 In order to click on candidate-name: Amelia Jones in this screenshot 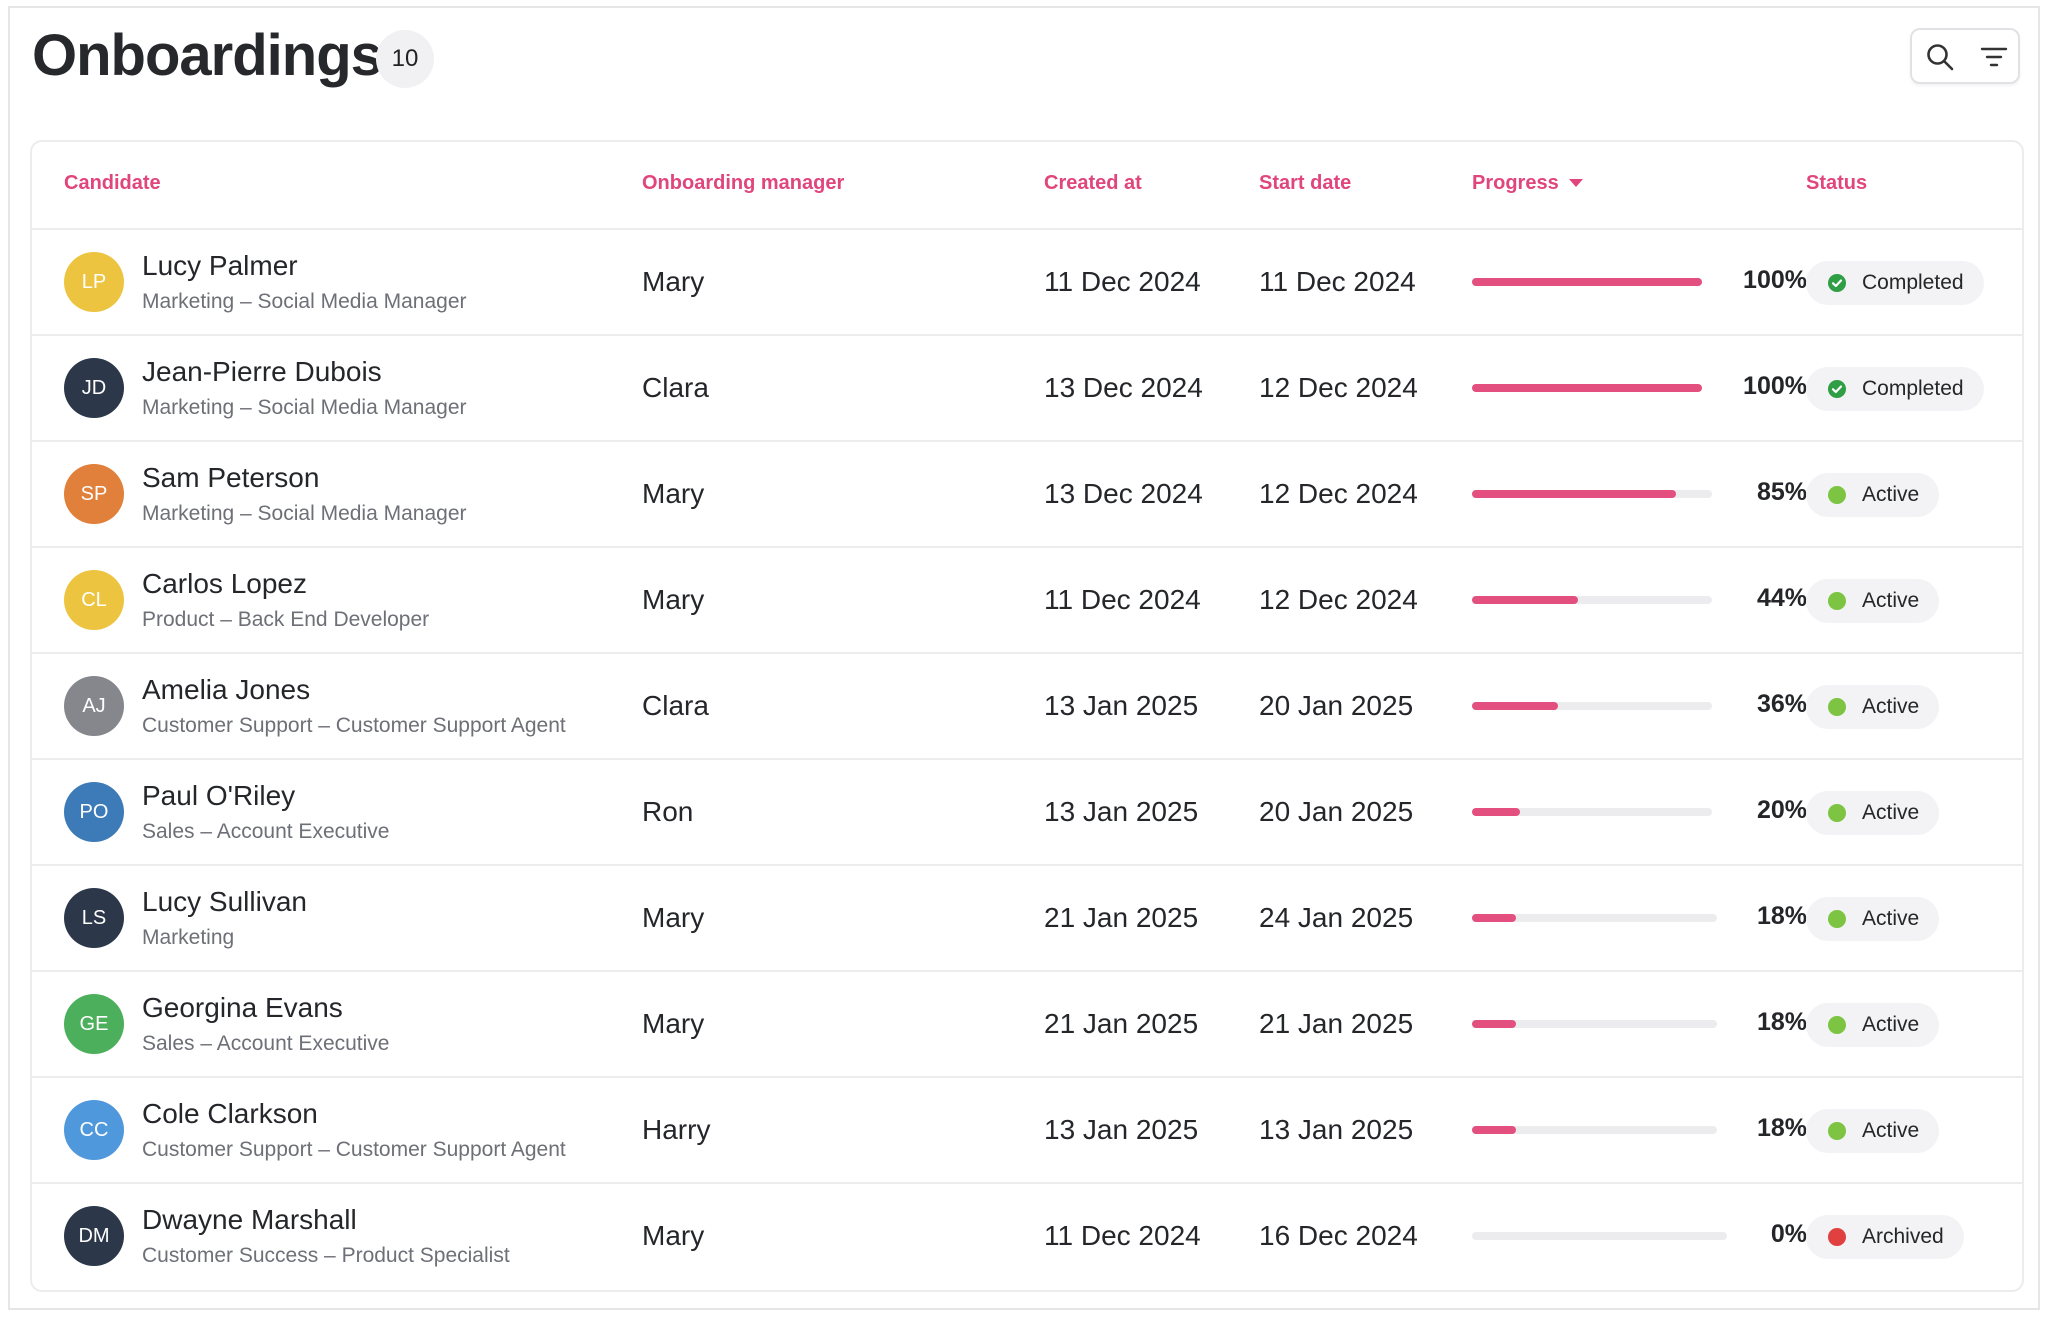, I will do `click(226, 689)`.